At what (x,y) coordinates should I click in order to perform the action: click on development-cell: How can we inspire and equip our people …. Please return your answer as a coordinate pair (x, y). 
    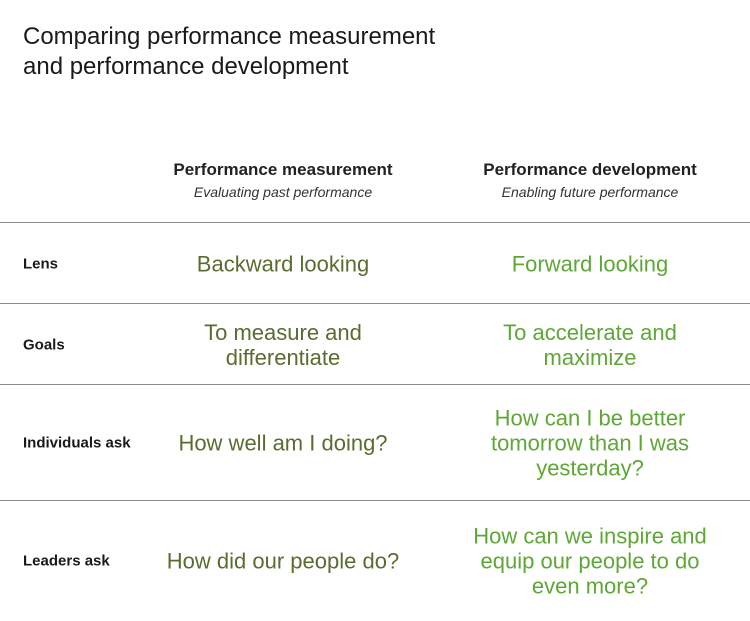
    Looking at the image, I should click on (590, 561).